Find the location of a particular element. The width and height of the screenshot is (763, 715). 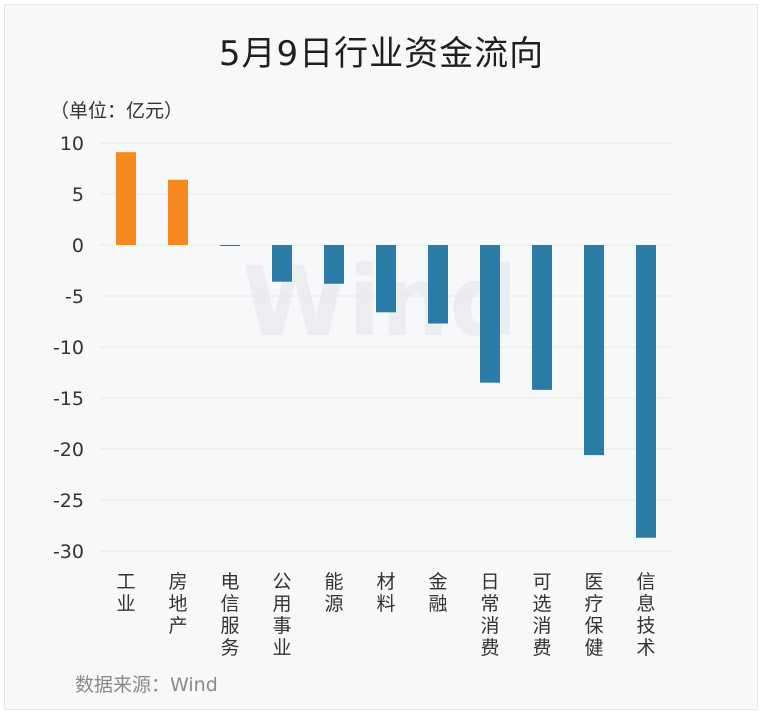

y-tick-label: -15 is located at coordinates (68, 399).